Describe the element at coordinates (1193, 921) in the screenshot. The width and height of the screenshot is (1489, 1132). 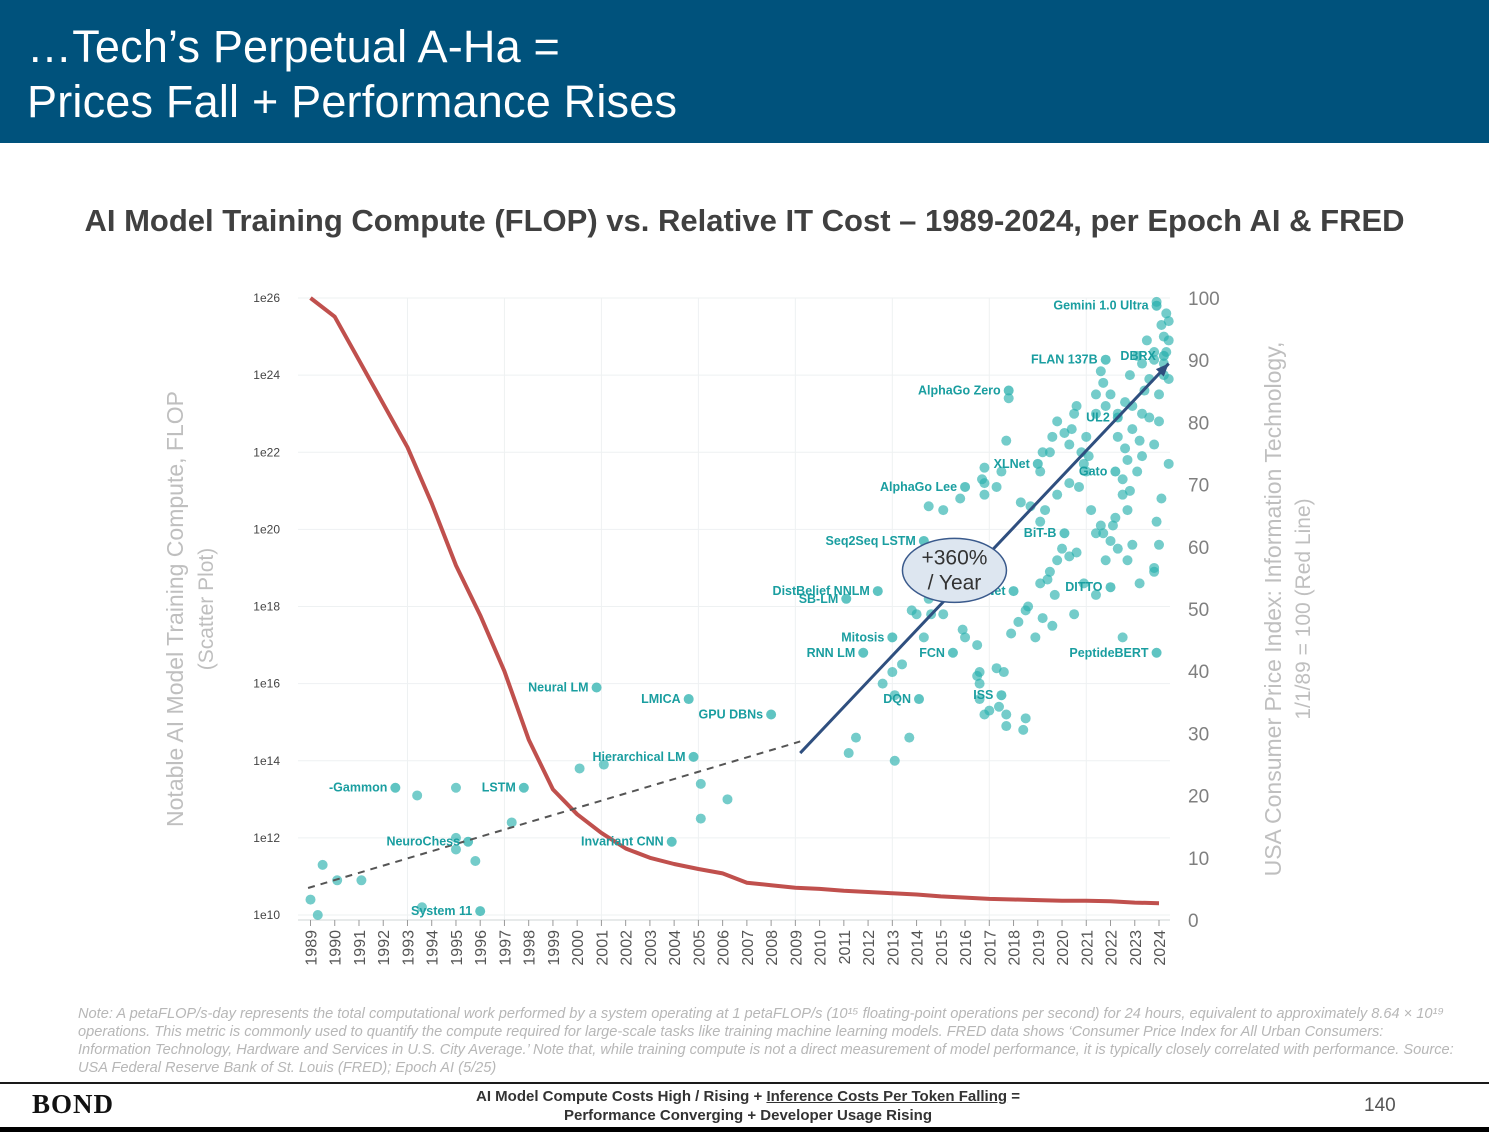
I see `y2-tick-label: 0` at that location.